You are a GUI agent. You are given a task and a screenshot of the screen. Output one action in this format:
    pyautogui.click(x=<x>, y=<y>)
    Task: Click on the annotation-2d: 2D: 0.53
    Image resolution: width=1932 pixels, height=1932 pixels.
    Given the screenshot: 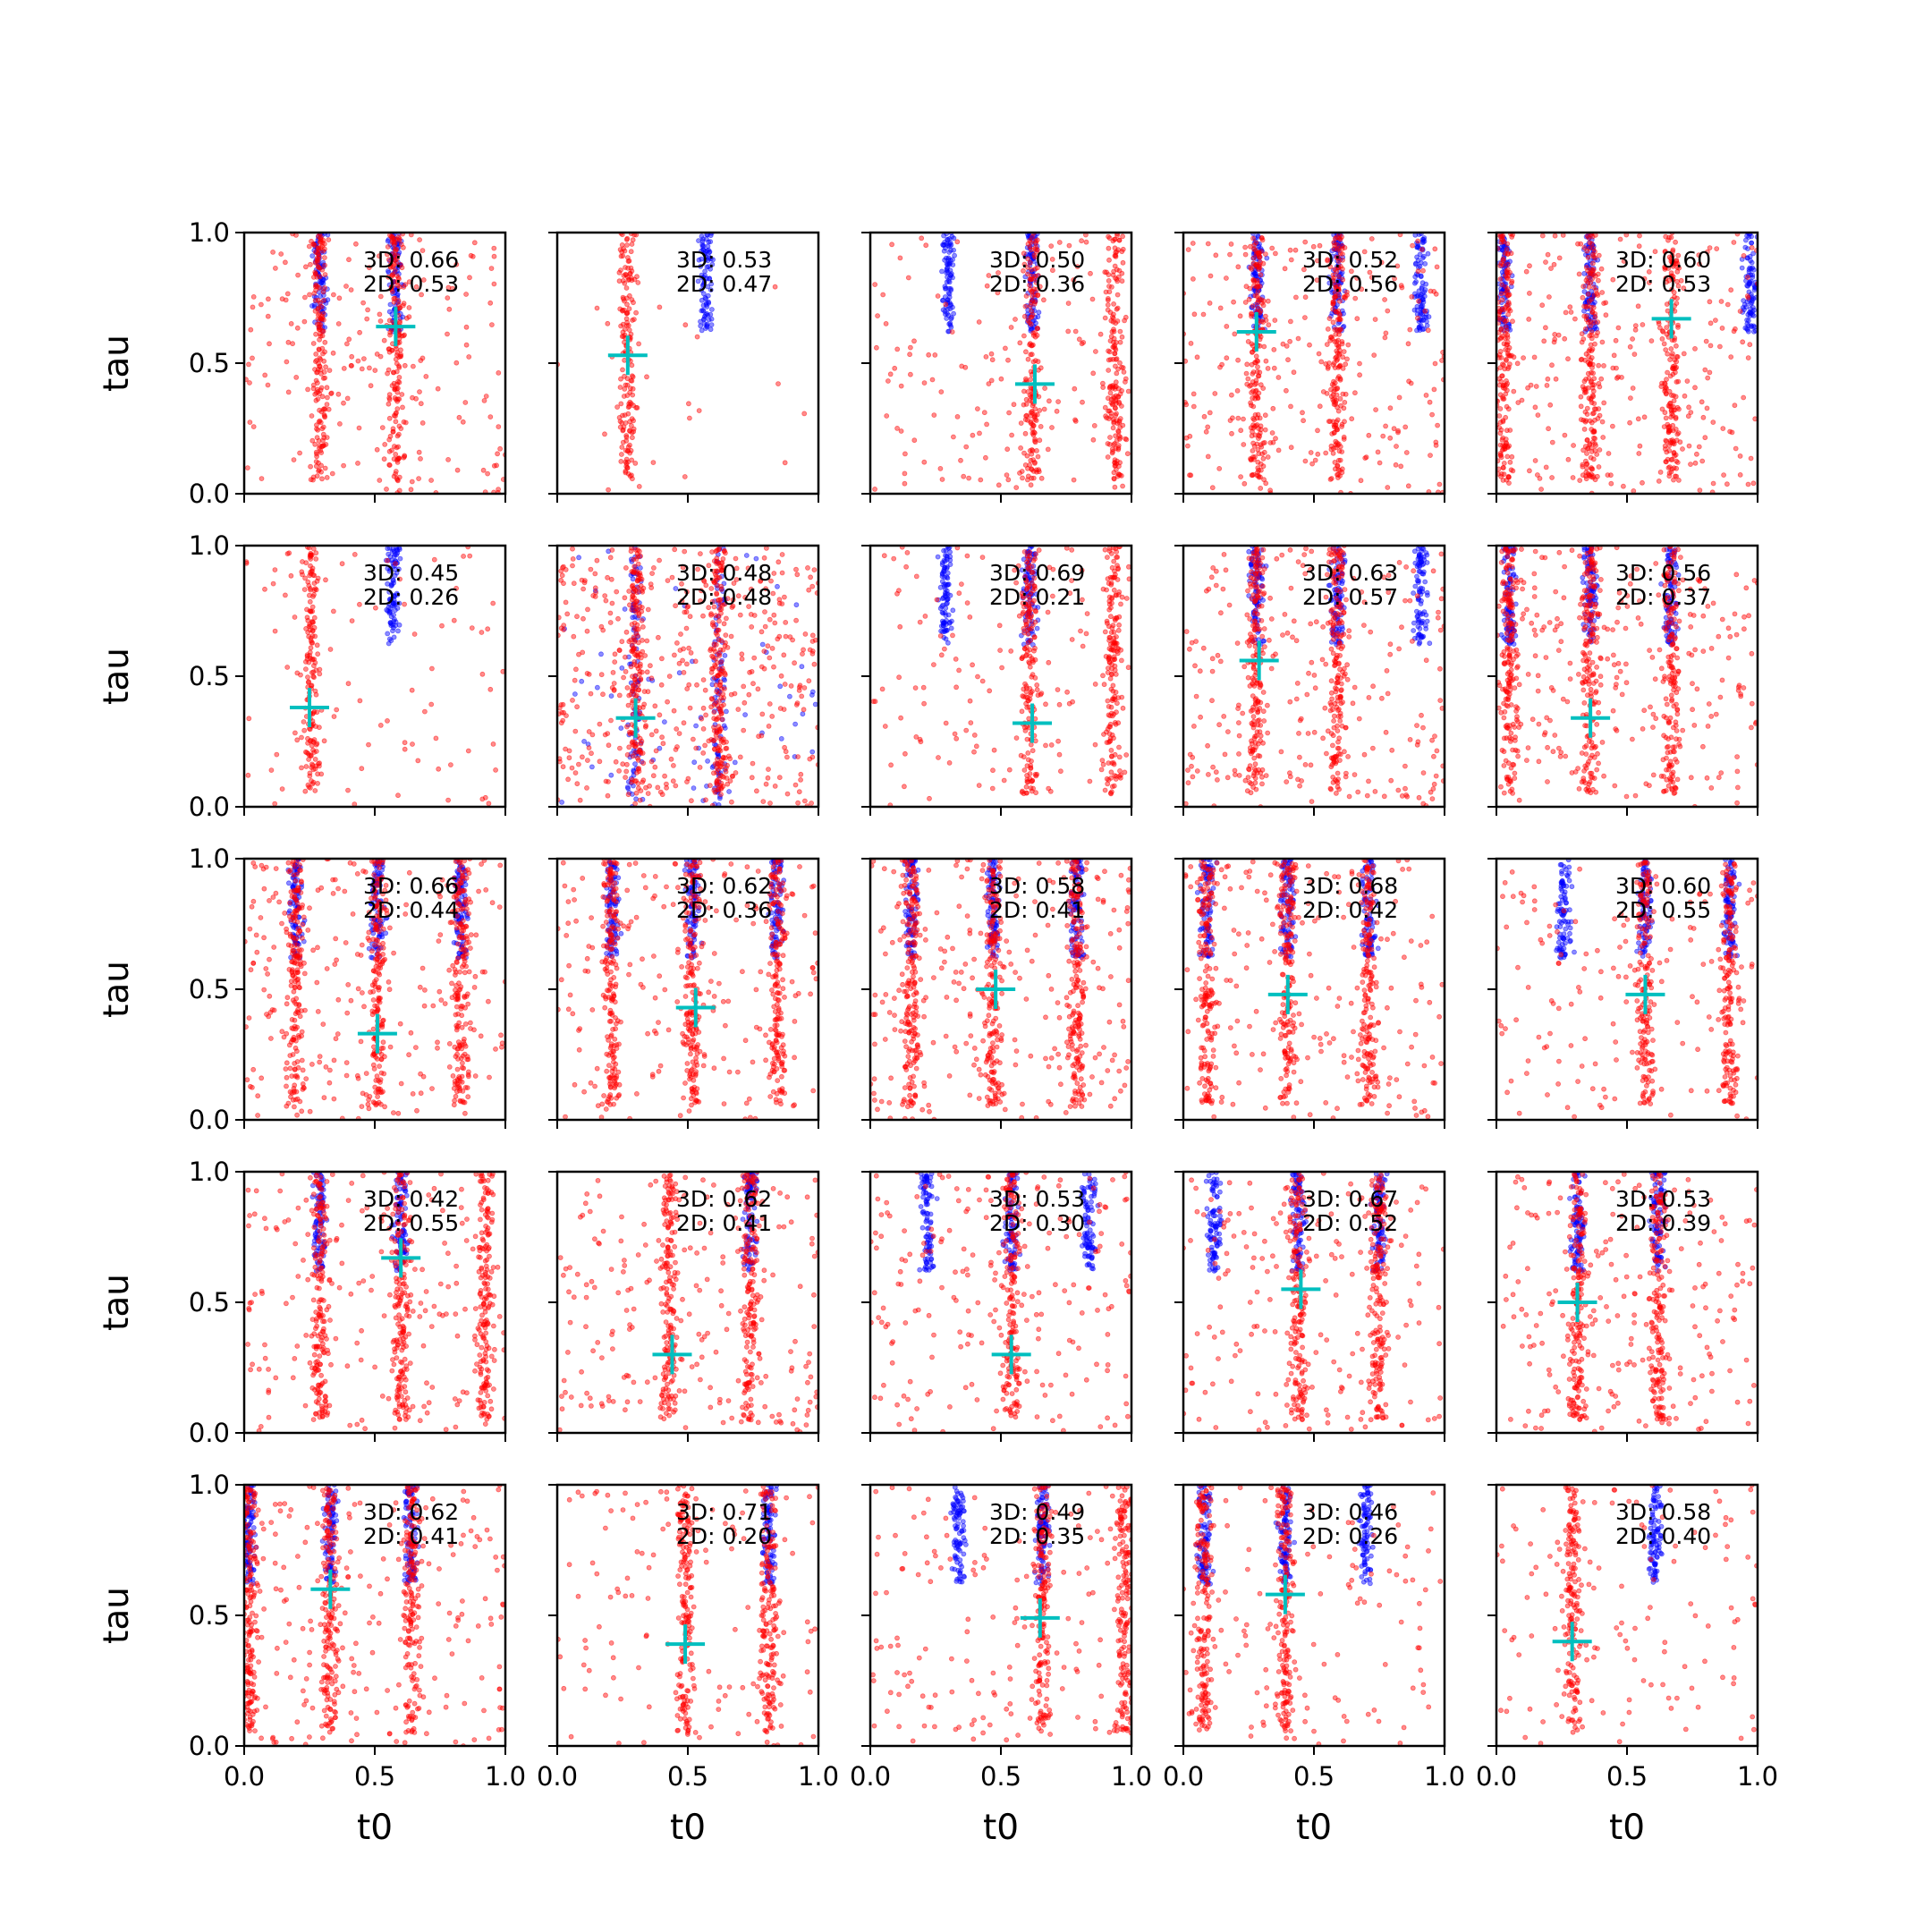 What is the action you would take?
    pyautogui.click(x=411, y=284)
    